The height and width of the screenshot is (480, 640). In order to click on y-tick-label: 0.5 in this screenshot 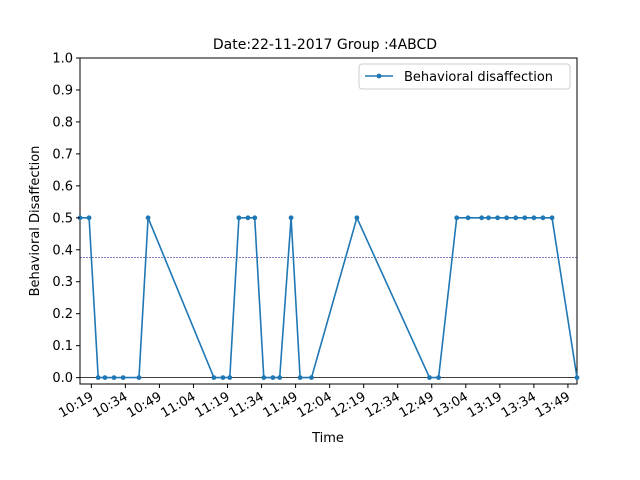, I will do `click(62, 218)`.